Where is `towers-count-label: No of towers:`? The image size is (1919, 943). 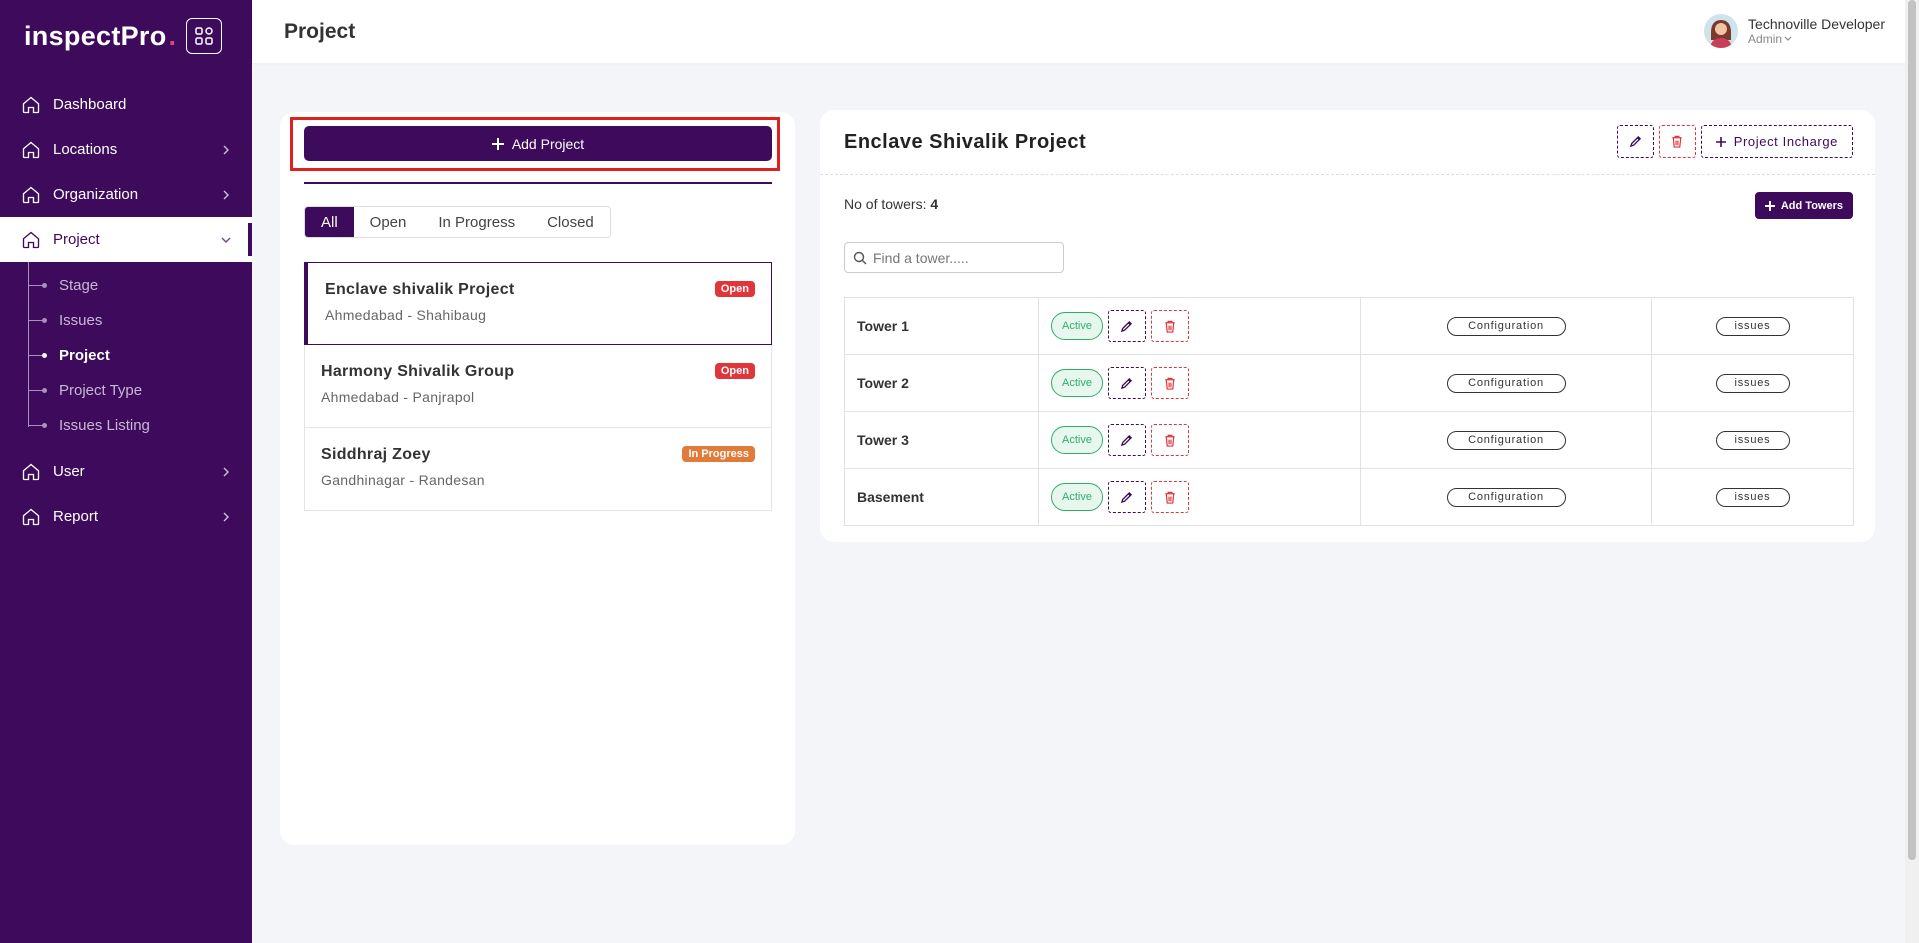 towers-count-label: No of towers: is located at coordinates (885, 204).